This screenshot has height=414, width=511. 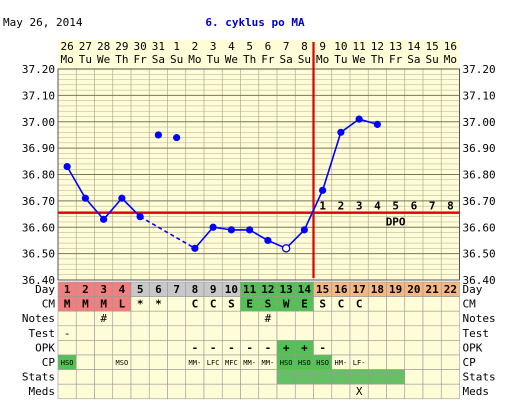 What do you see at coordinates (38, 377) in the screenshot?
I see `row-label-stats: Stats` at bounding box center [38, 377].